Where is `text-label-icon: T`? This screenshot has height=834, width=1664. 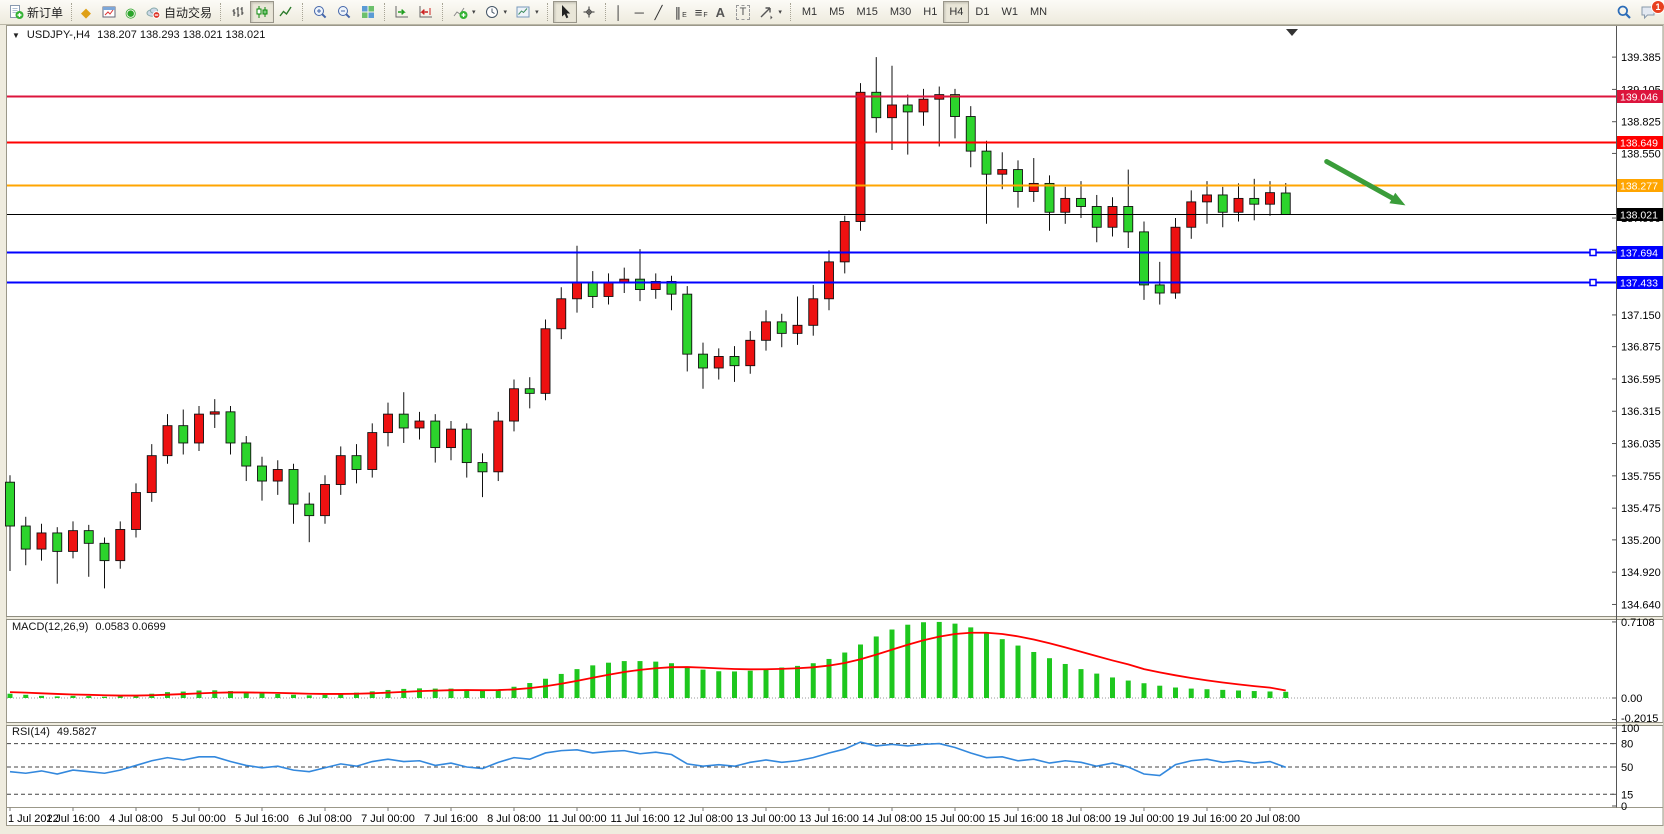 text-label-icon: T is located at coordinates (743, 12).